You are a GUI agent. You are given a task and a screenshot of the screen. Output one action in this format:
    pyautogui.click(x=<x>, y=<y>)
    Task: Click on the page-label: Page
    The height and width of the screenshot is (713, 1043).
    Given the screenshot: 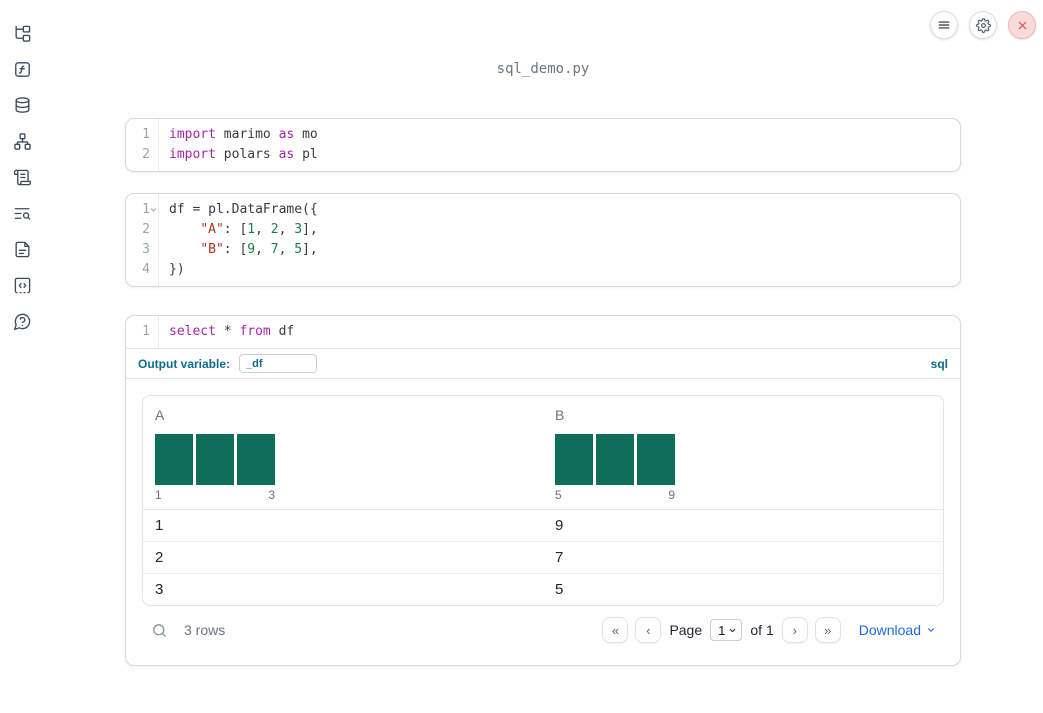 What is the action you would take?
    pyautogui.click(x=686, y=630)
    